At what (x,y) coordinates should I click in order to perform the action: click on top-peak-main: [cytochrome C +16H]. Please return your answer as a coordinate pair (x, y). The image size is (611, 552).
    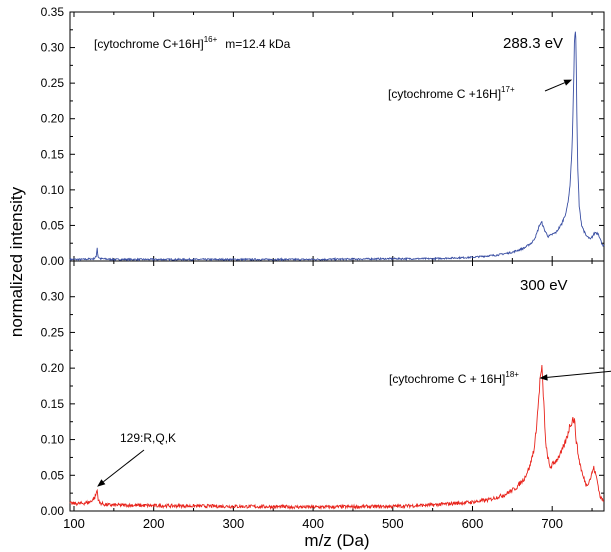
    Looking at the image, I should click on (444, 94).